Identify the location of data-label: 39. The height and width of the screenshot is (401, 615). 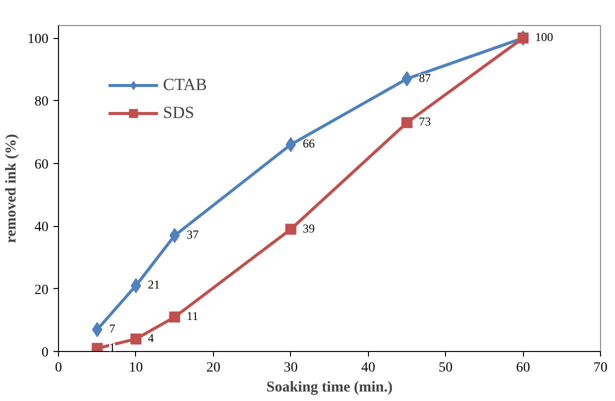
(308, 228).